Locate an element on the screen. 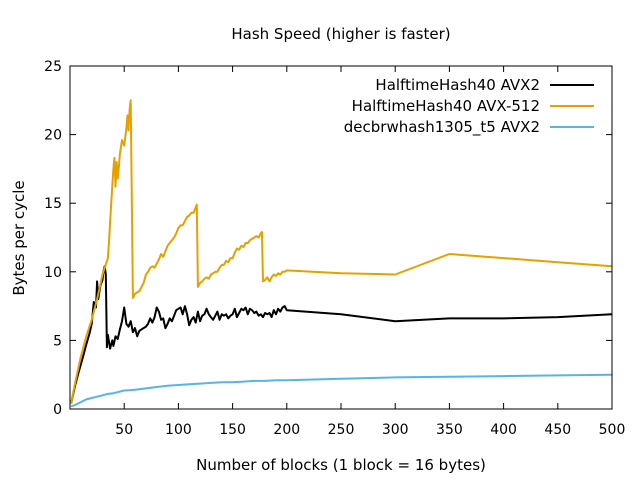  legend-label-1: HalftimeHash40 AVX2 is located at coordinates (457, 85).